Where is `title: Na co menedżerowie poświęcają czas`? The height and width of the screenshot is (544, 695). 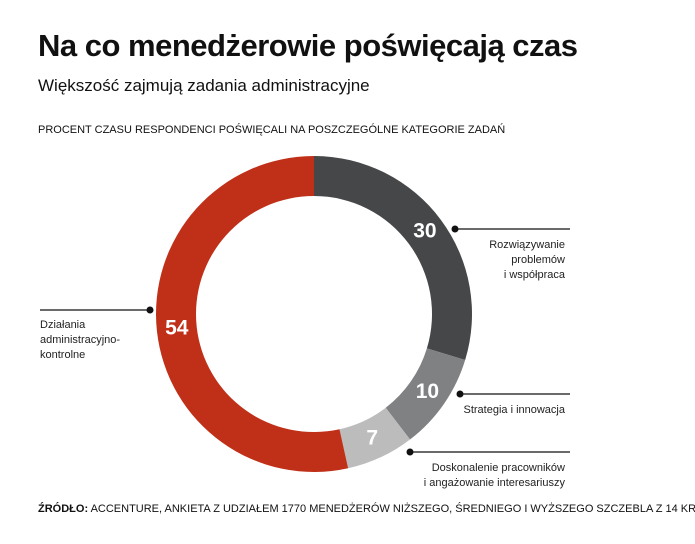
title: Na co menedżerowie poświęcają czas is located at coordinates (308, 45).